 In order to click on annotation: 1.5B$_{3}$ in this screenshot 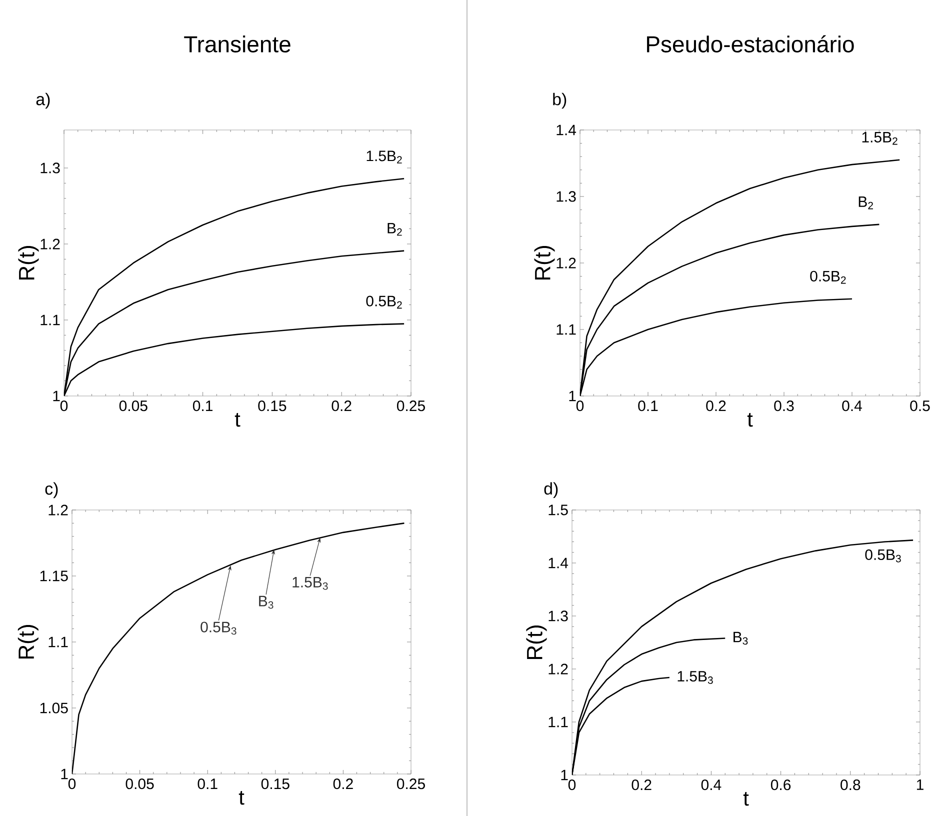, I will do `click(310, 583)`.